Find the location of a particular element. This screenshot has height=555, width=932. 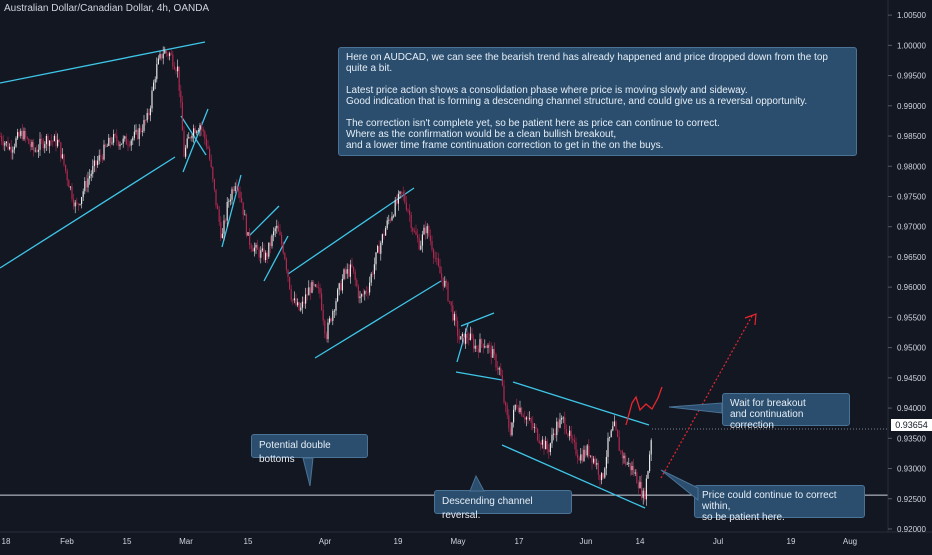

x-tick-label: Jun is located at coordinates (586, 541).